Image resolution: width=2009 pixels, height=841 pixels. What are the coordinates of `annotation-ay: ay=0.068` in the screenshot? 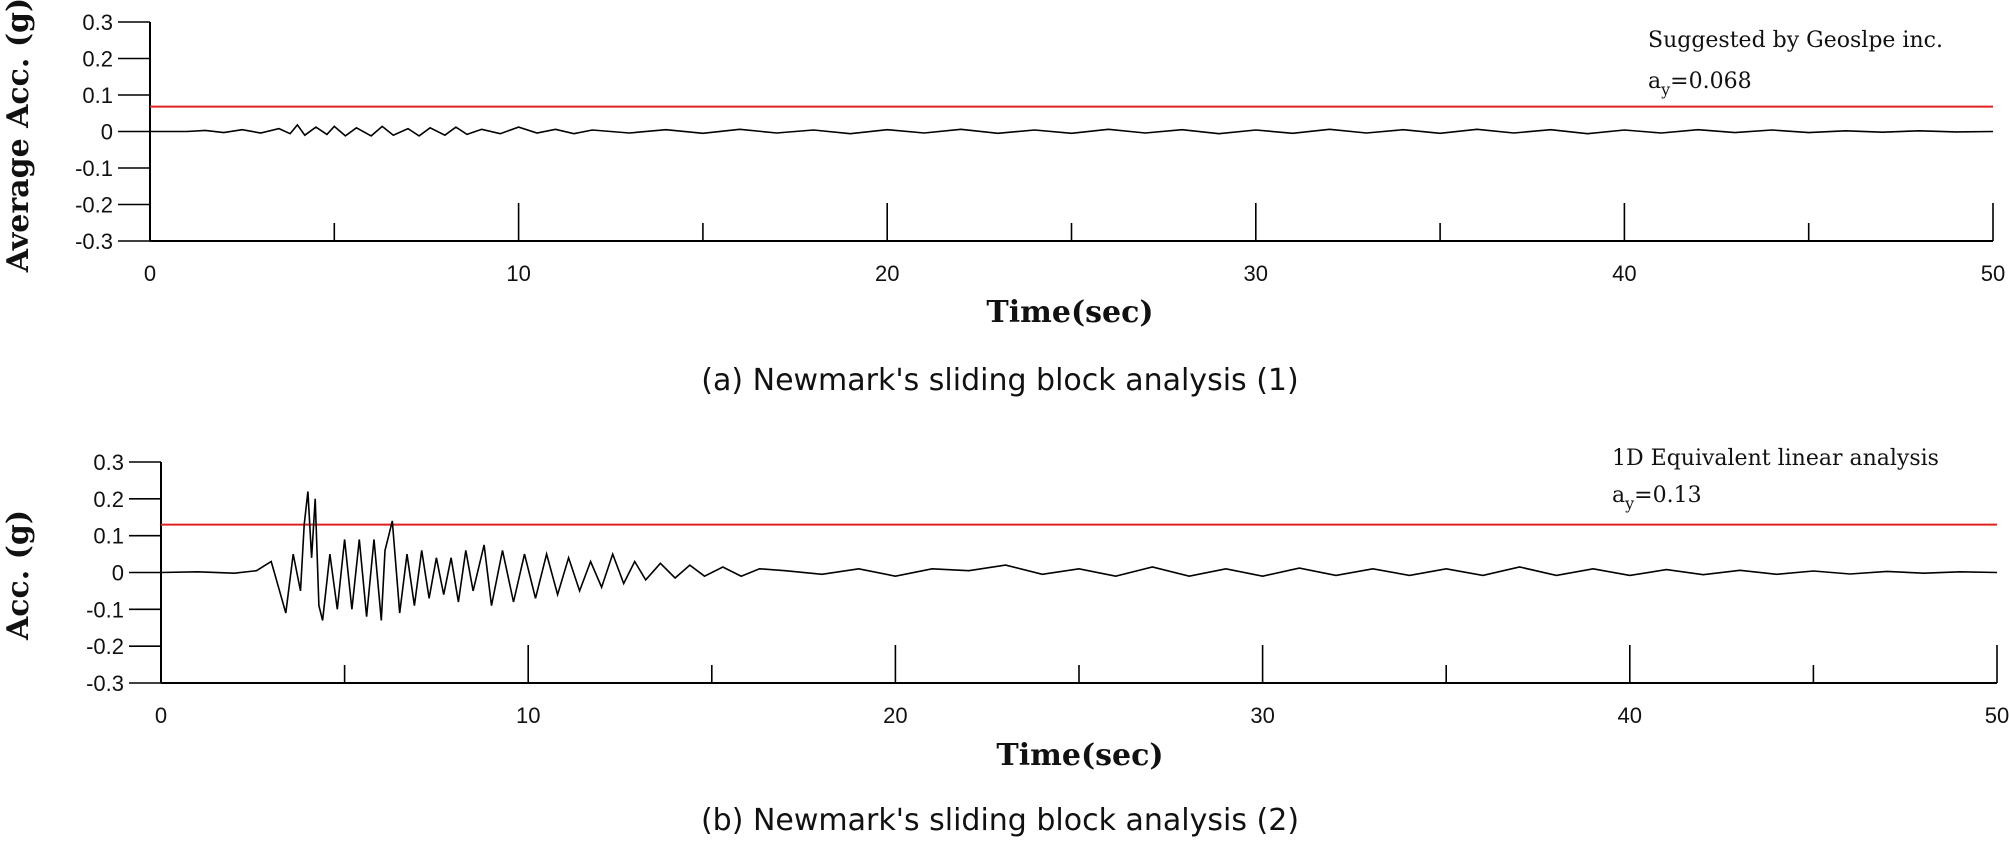 It's located at (1700, 84).